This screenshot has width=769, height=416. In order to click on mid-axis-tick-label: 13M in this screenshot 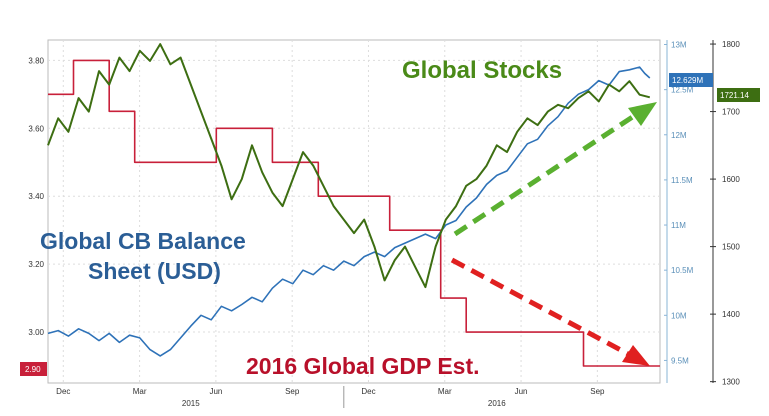, I will do `click(679, 45)`.